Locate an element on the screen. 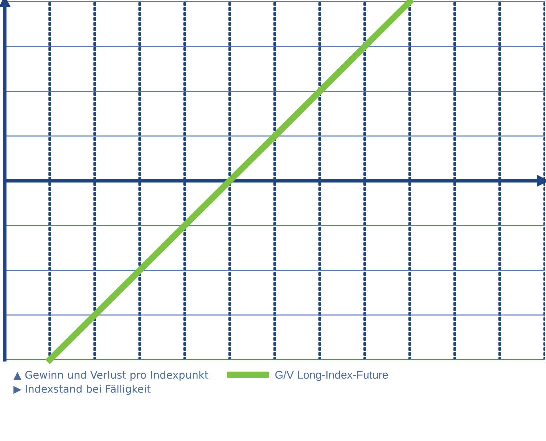 The height and width of the screenshot is (441, 546). text: ▲ Gewinn und Verlust pro Indexpunkt is located at coordinates (111, 376).